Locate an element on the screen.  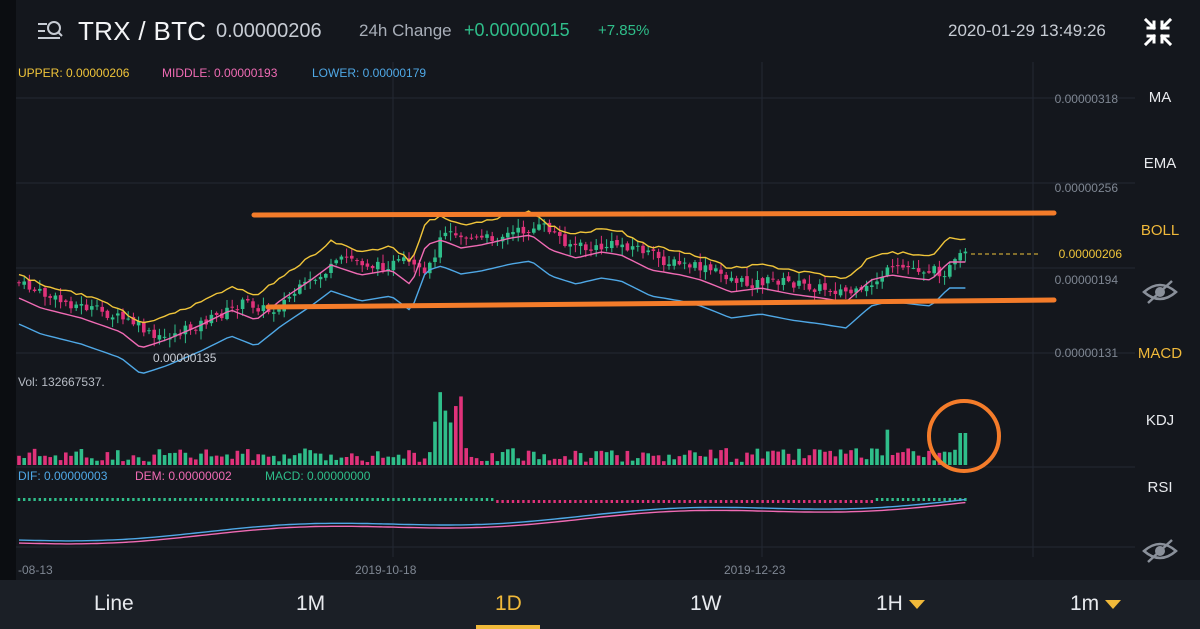
timeframe-1w: 1W is located at coordinates (706, 603).